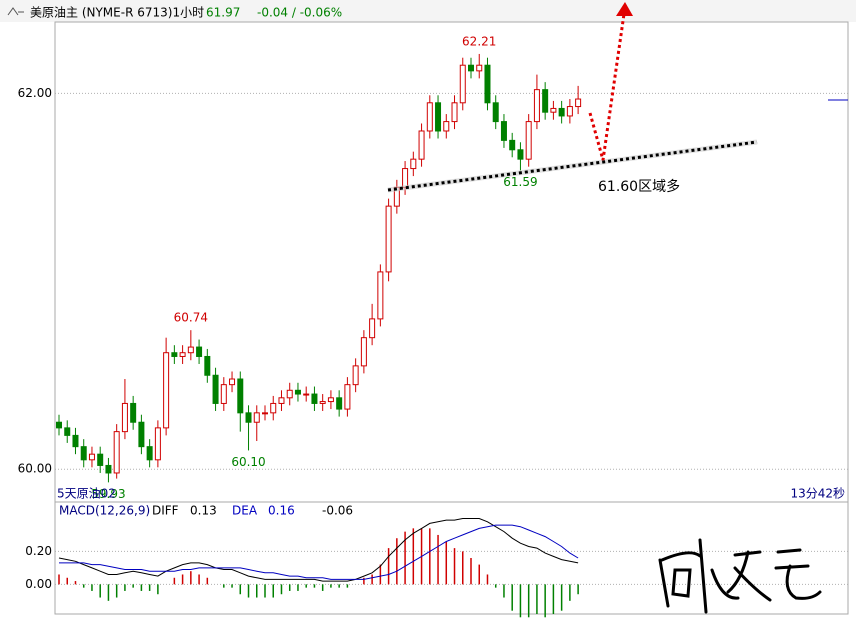  What do you see at coordinates (520, 182) in the screenshot?
I see `extreme-label: 61.59` at bounding box center [520, 182].